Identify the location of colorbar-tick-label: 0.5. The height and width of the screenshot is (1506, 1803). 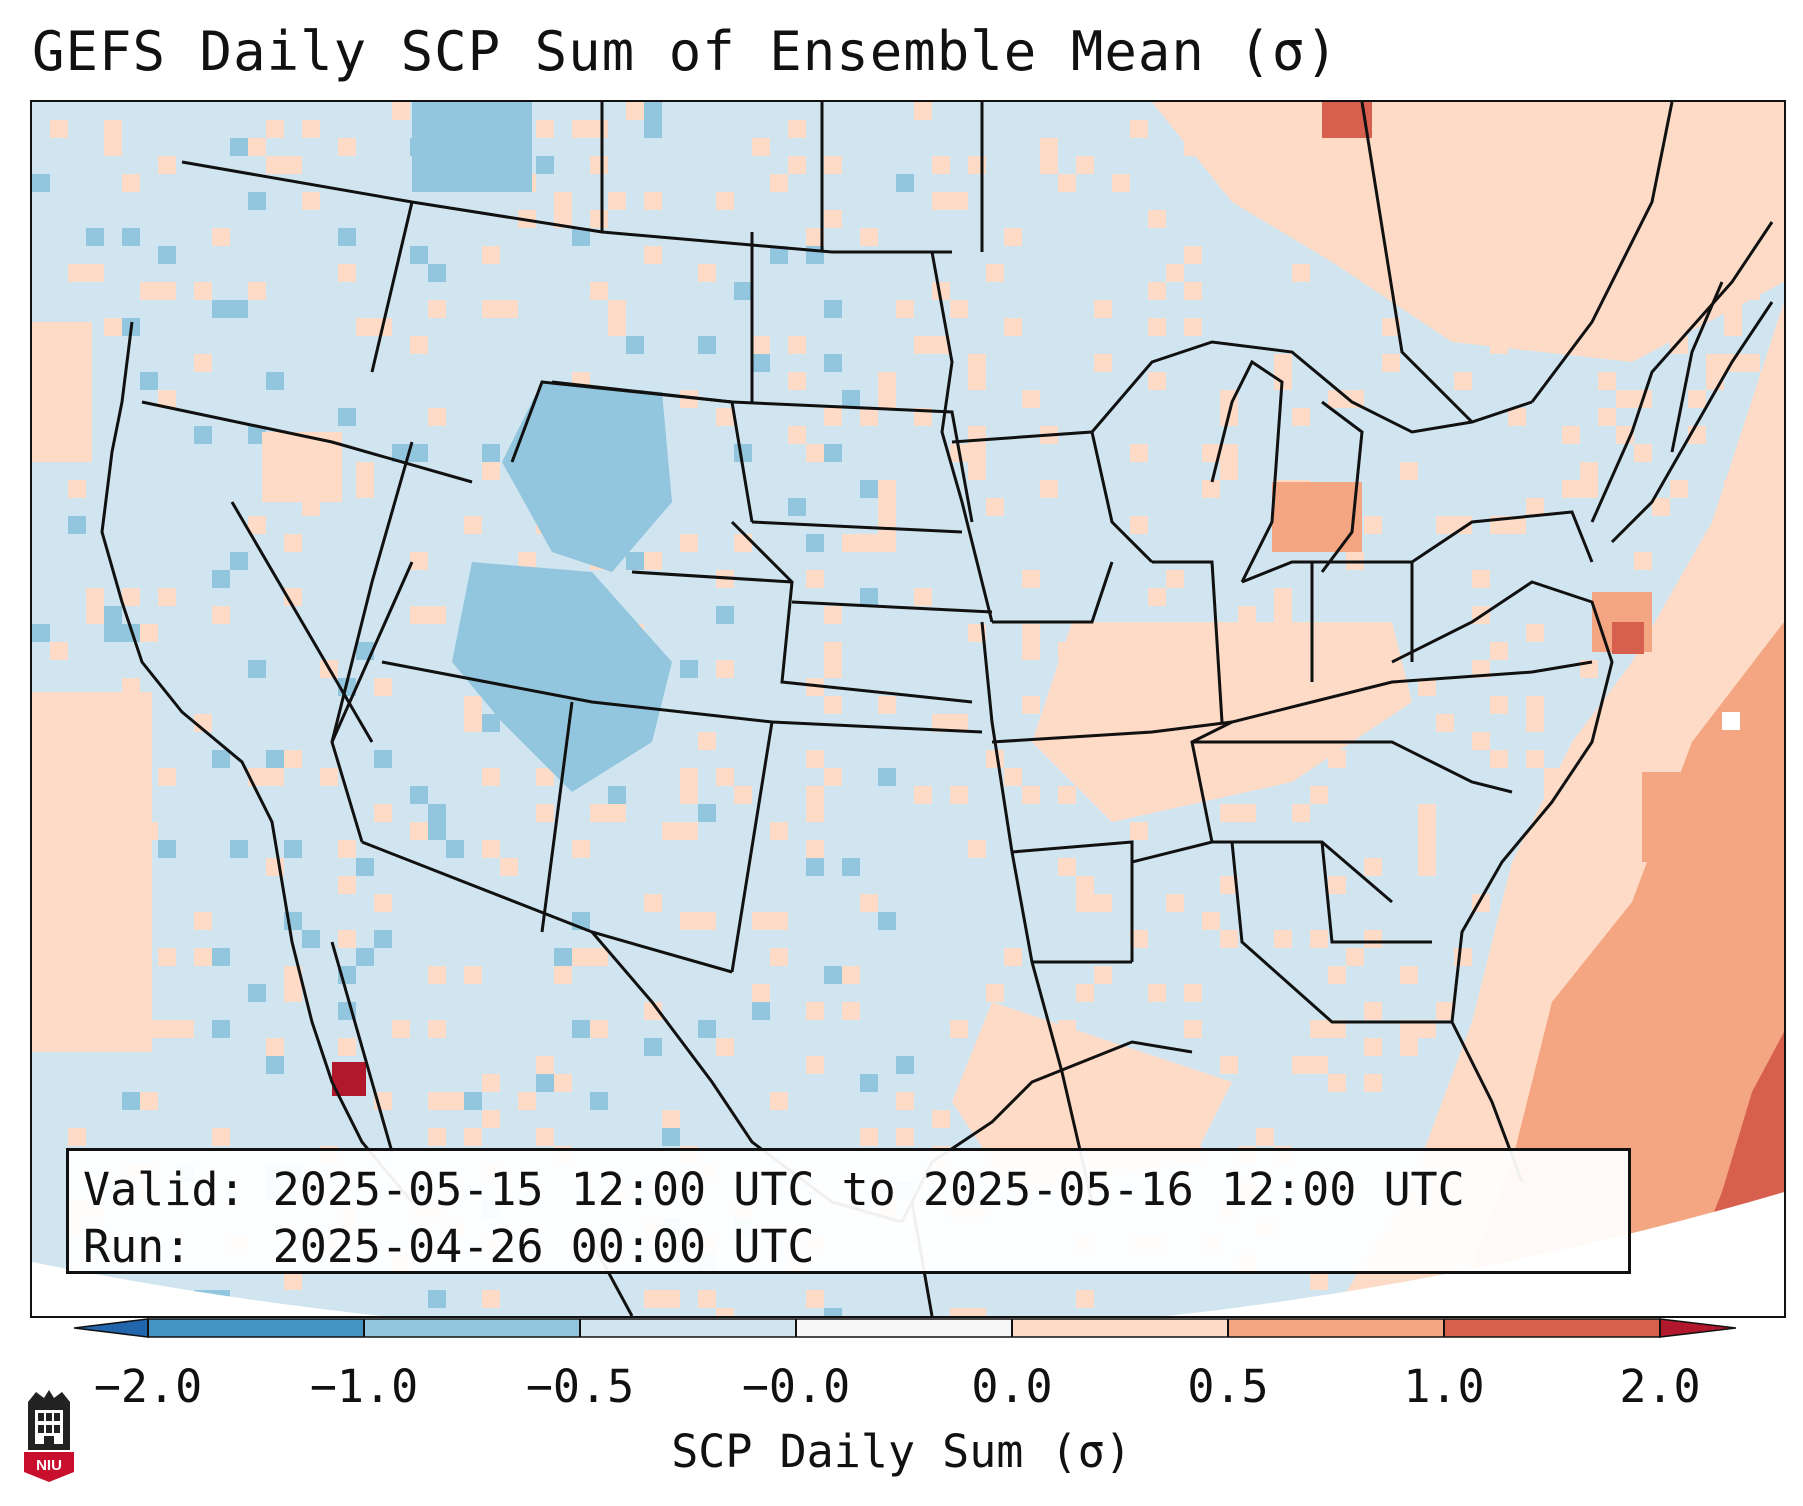
(1228, 1386).